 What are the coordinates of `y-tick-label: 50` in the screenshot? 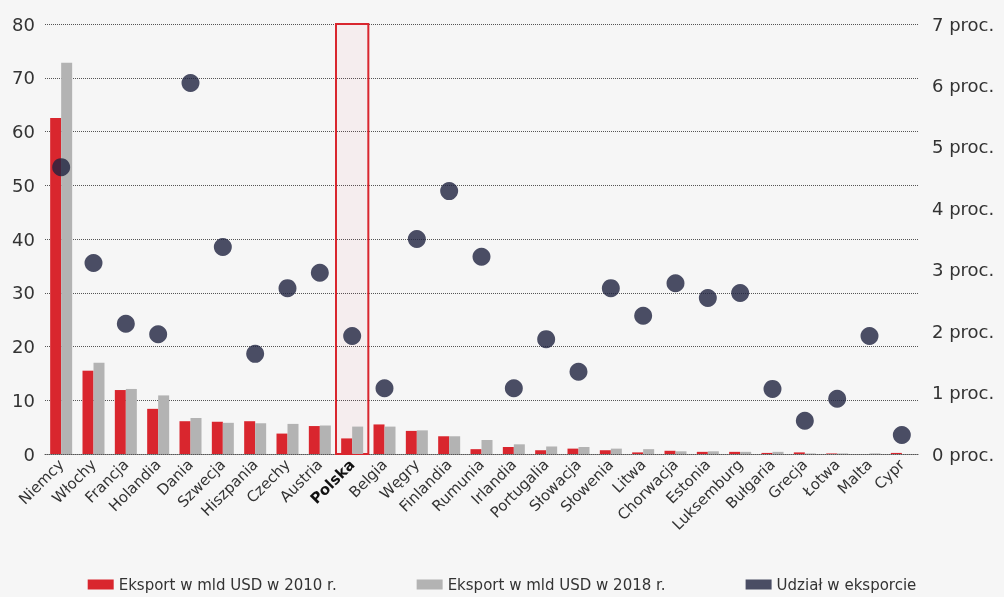 It's located at (23, 185).